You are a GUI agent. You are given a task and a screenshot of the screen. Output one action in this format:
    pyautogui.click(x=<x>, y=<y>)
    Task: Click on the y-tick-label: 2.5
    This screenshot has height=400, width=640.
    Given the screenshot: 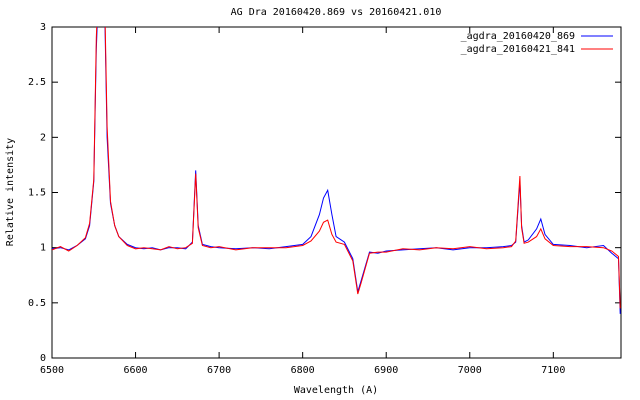 What is the action you would take?
    pyautogui.click(x=37, y=82)
    